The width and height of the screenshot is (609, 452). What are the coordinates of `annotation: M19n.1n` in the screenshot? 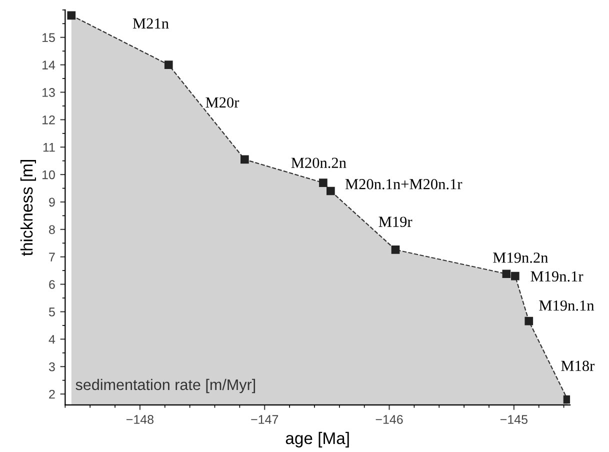 It's located at (566, 305).